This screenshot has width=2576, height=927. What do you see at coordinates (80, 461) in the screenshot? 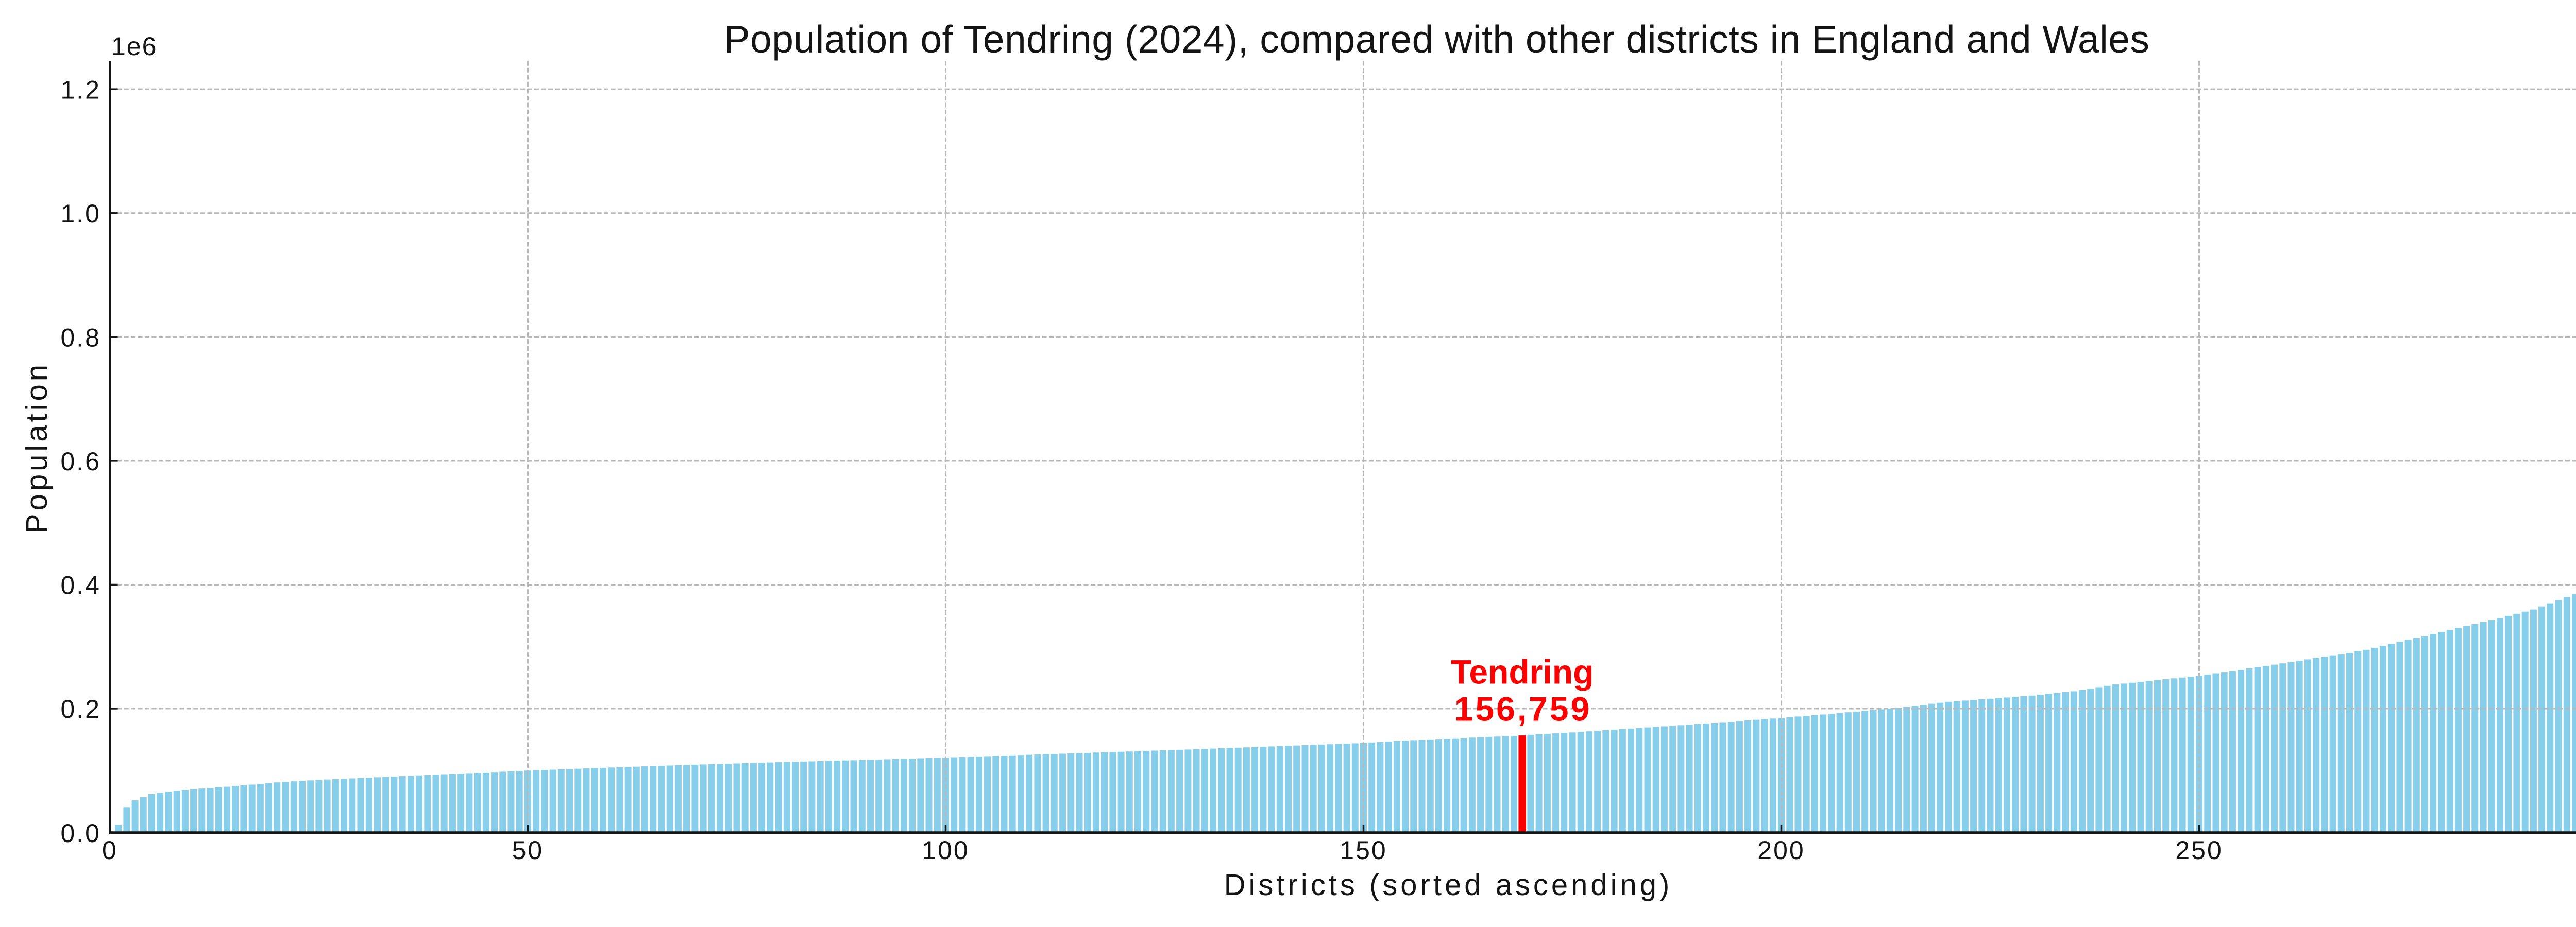
I see `svg-text: 0.6` at bounding box center [80, 461].